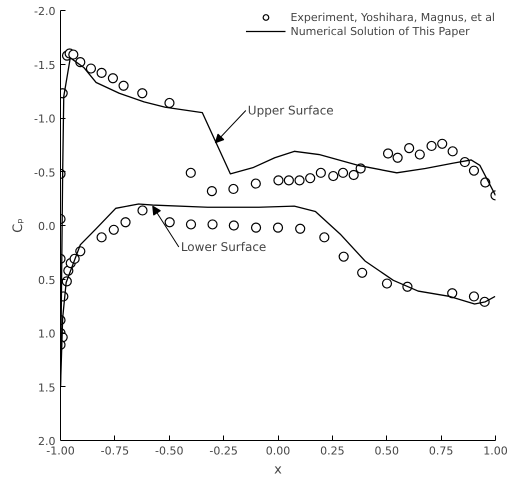 The image size is (513, 490). Describe the element at coordinates (45, 119) in the screenshot. I see `y-tick-label: -1.0` at that location.